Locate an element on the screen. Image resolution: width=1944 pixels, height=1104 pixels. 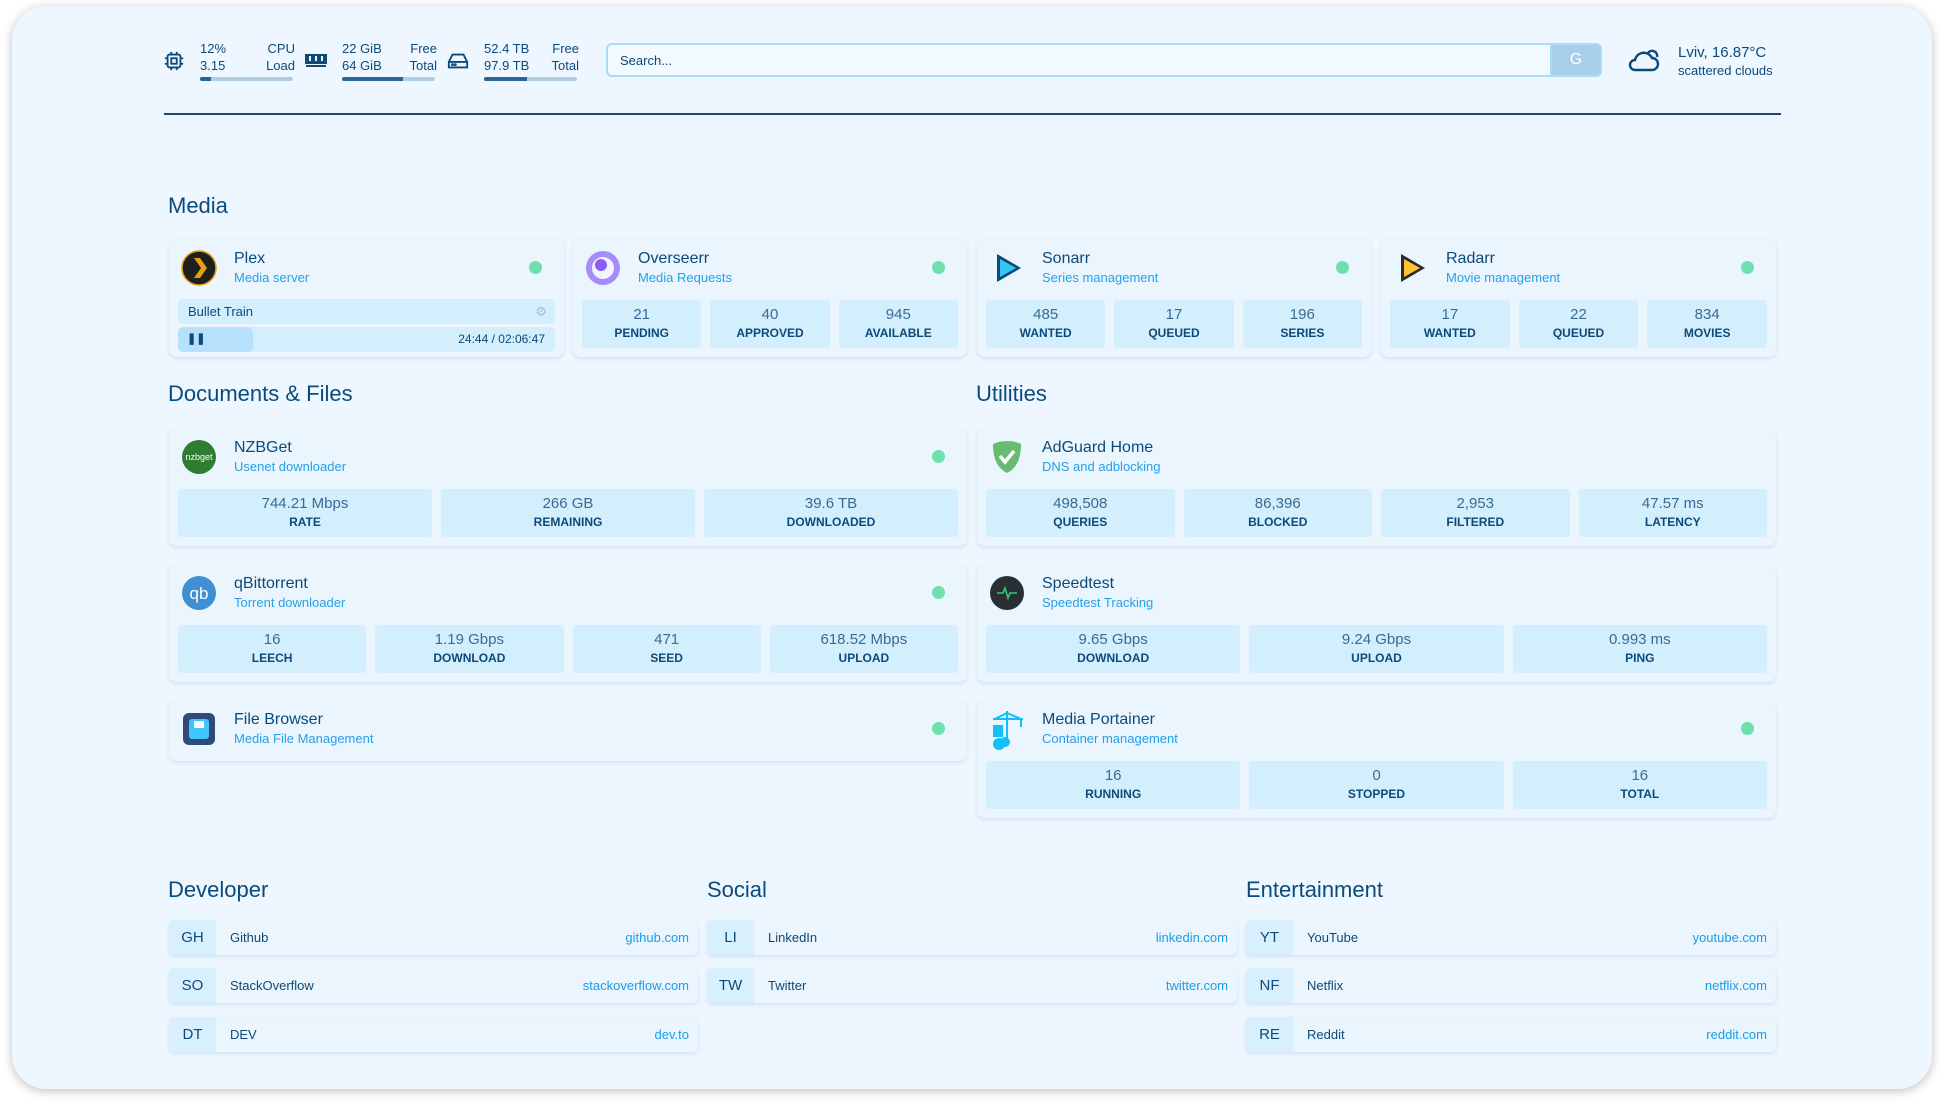
bookmark-name: Twitter is located at coordinates (787, 985).